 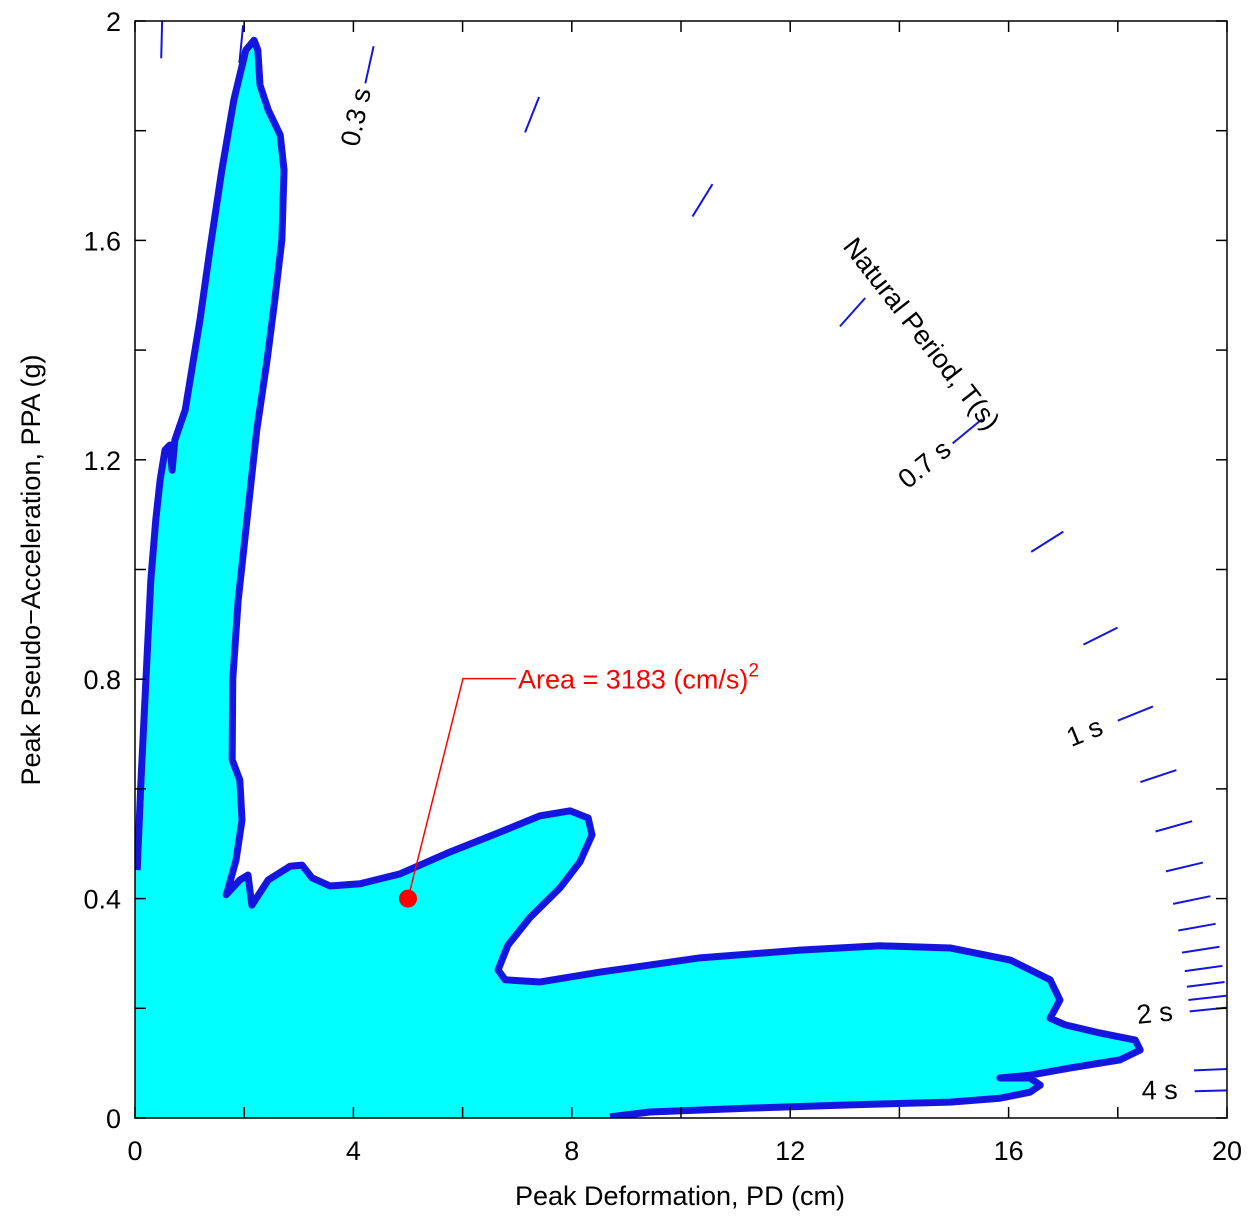 I want to click on x-tick-label: 20, so click(x=1227, y=1151).